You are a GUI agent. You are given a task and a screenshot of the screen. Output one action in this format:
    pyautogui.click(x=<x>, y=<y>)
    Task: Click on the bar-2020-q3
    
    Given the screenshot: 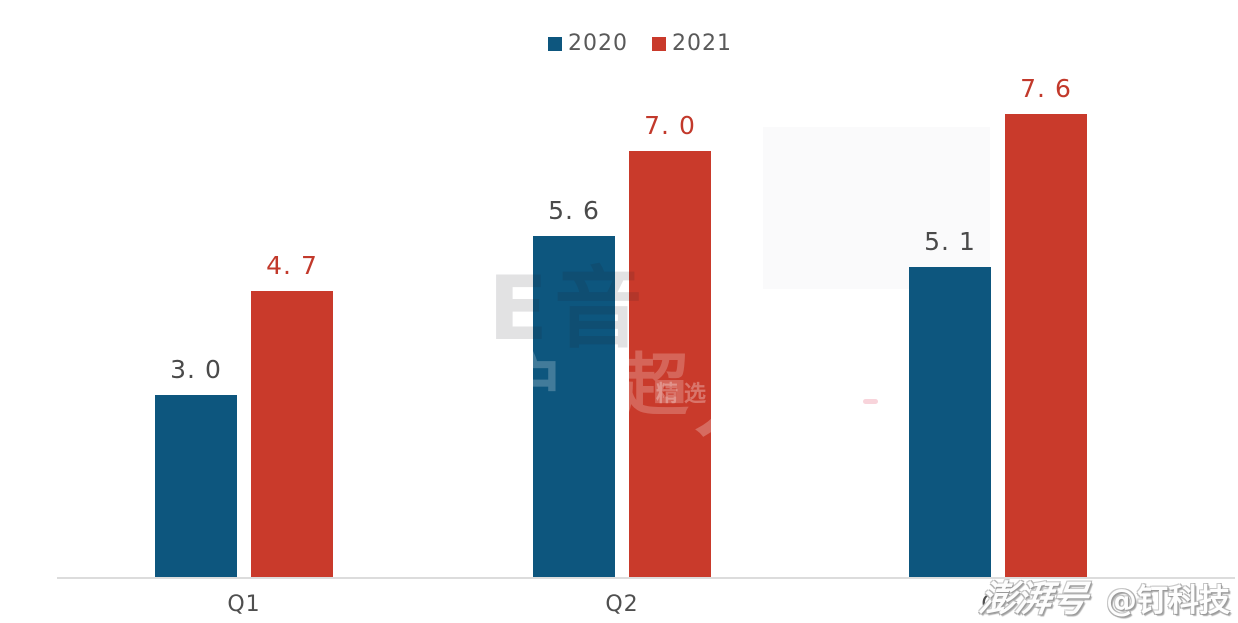 What is the action you would take?
    pyautogui.click(x=950, y=422)
    